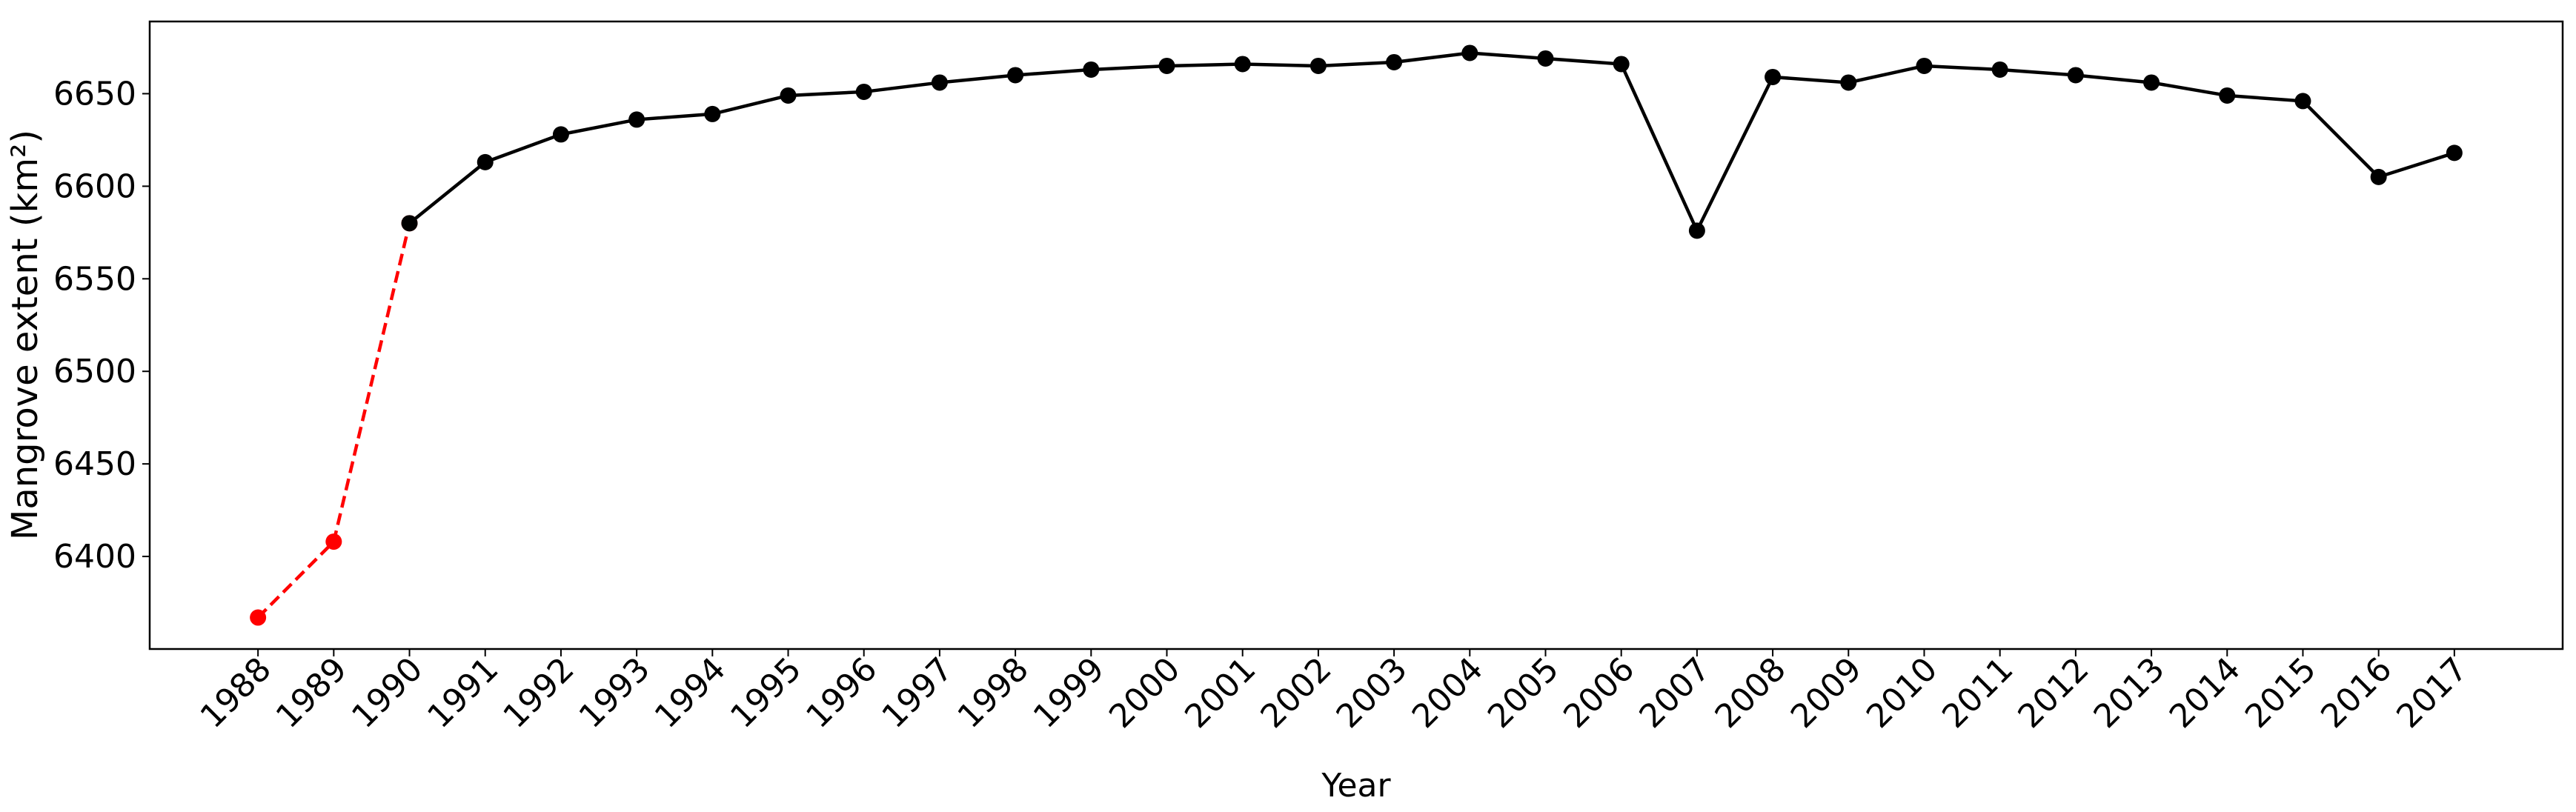  What do you see at coordinates (841, 693) in the screenshot?
I see `x-tick-label: 1996` at bounding box center [841, 693].